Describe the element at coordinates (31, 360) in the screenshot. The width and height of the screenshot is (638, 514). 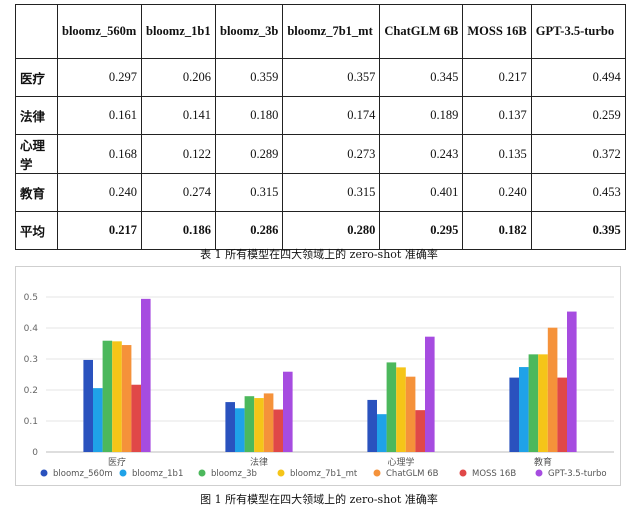
I see `y-tick-label: 0.3` at that location.